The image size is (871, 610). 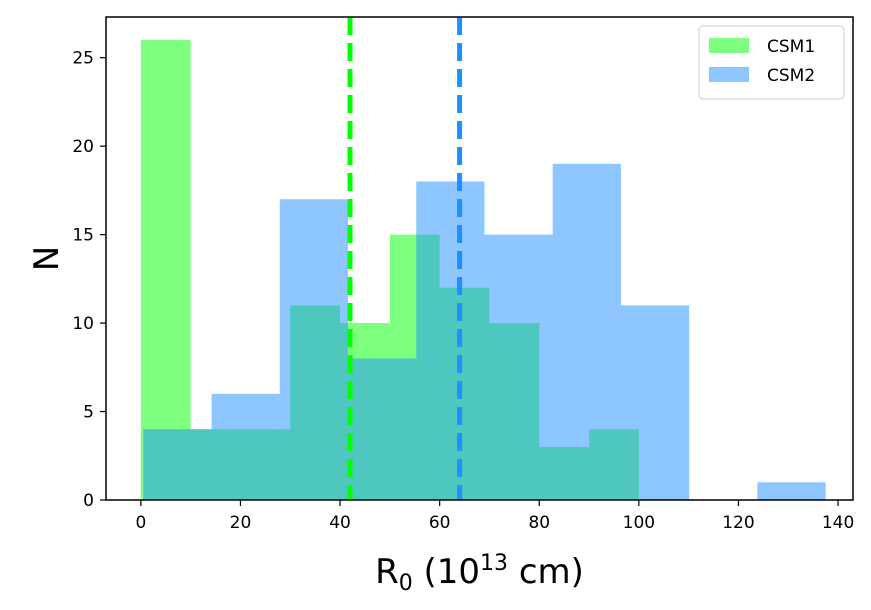 I want to click on x-tick-label: 120, so click(x=738, y=523).